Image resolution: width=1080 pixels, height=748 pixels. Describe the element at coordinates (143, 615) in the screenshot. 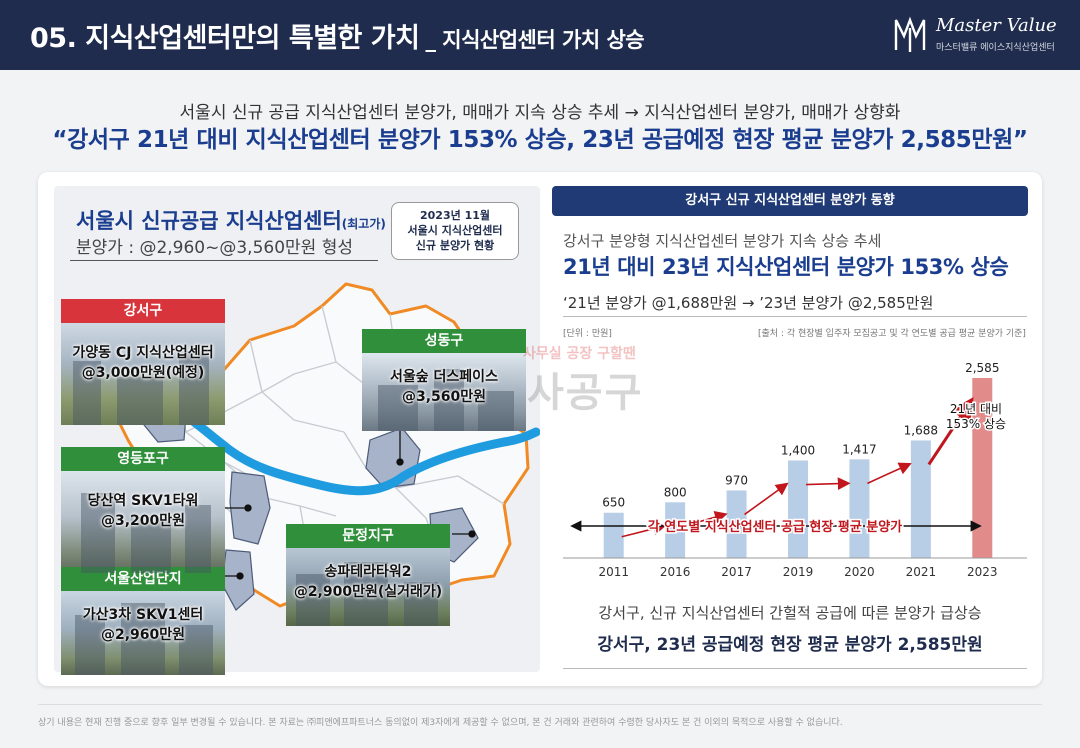

I see `location-name: 가산3차 SKV1센터` at that location.